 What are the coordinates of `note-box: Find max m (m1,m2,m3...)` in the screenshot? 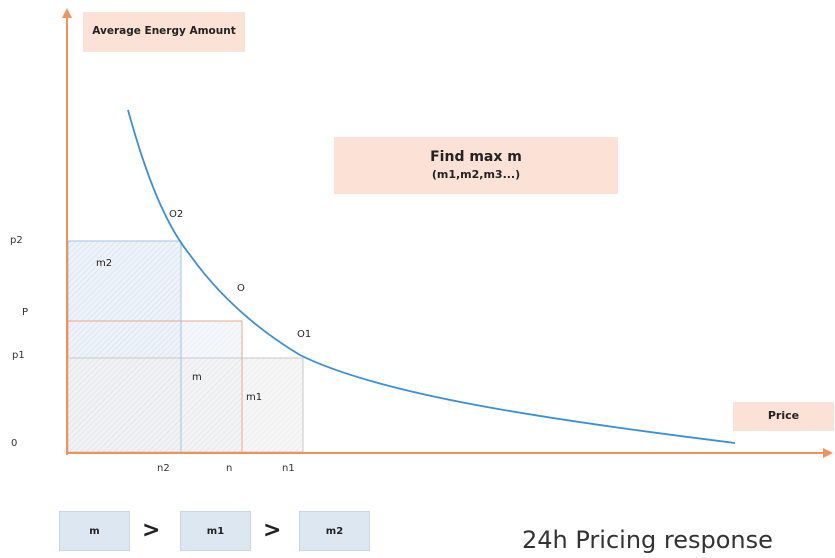 It's located at (476, 165).